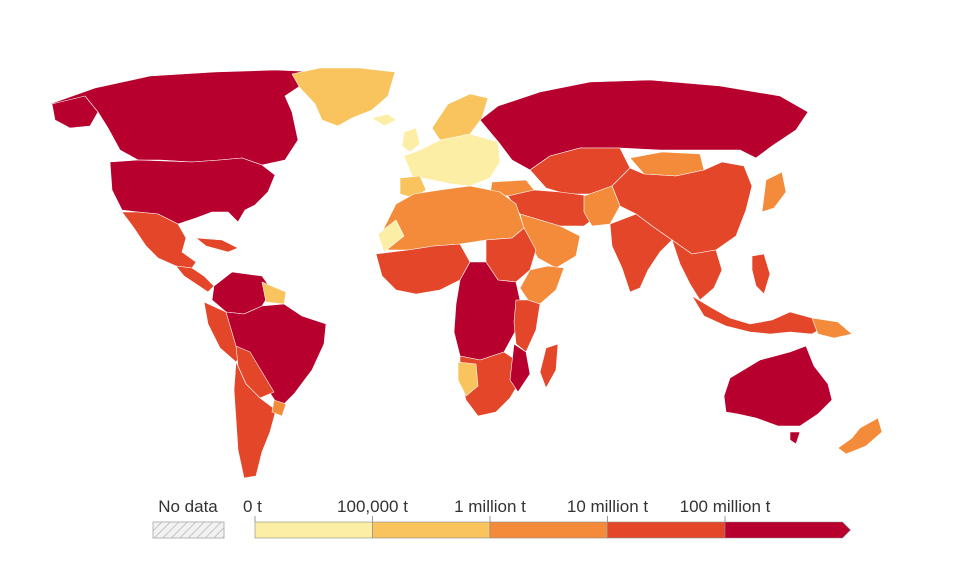 The image size is (955, 570). I want to click on region-europe, so click(452, 160).